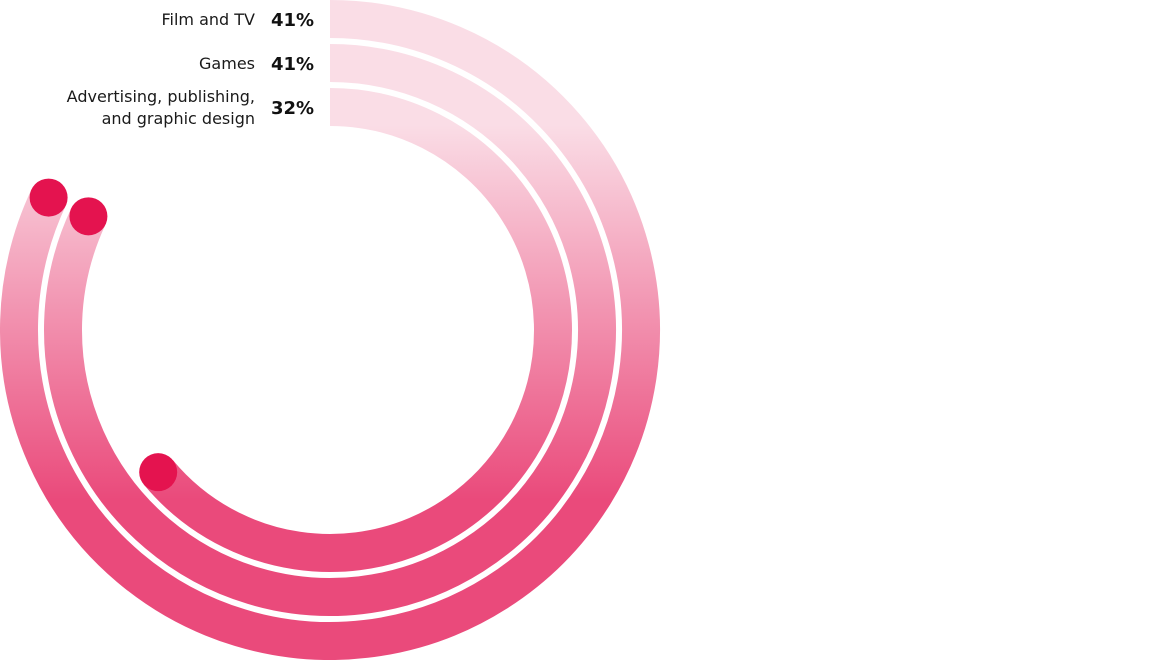  What do you see at coordinates (208, 19) in the screenshot?
I see `category-label-film-and-tv: Film and TV` at bounding box center [208, 19].